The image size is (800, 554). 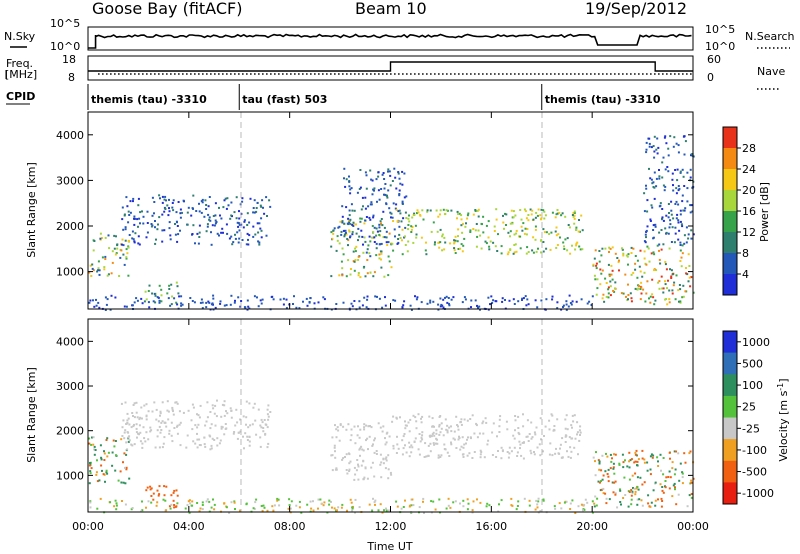 What do you see at coordinates (730, 222) in the screenshot?
I see `colorbar-swatch` at bounding box center [730, 222].